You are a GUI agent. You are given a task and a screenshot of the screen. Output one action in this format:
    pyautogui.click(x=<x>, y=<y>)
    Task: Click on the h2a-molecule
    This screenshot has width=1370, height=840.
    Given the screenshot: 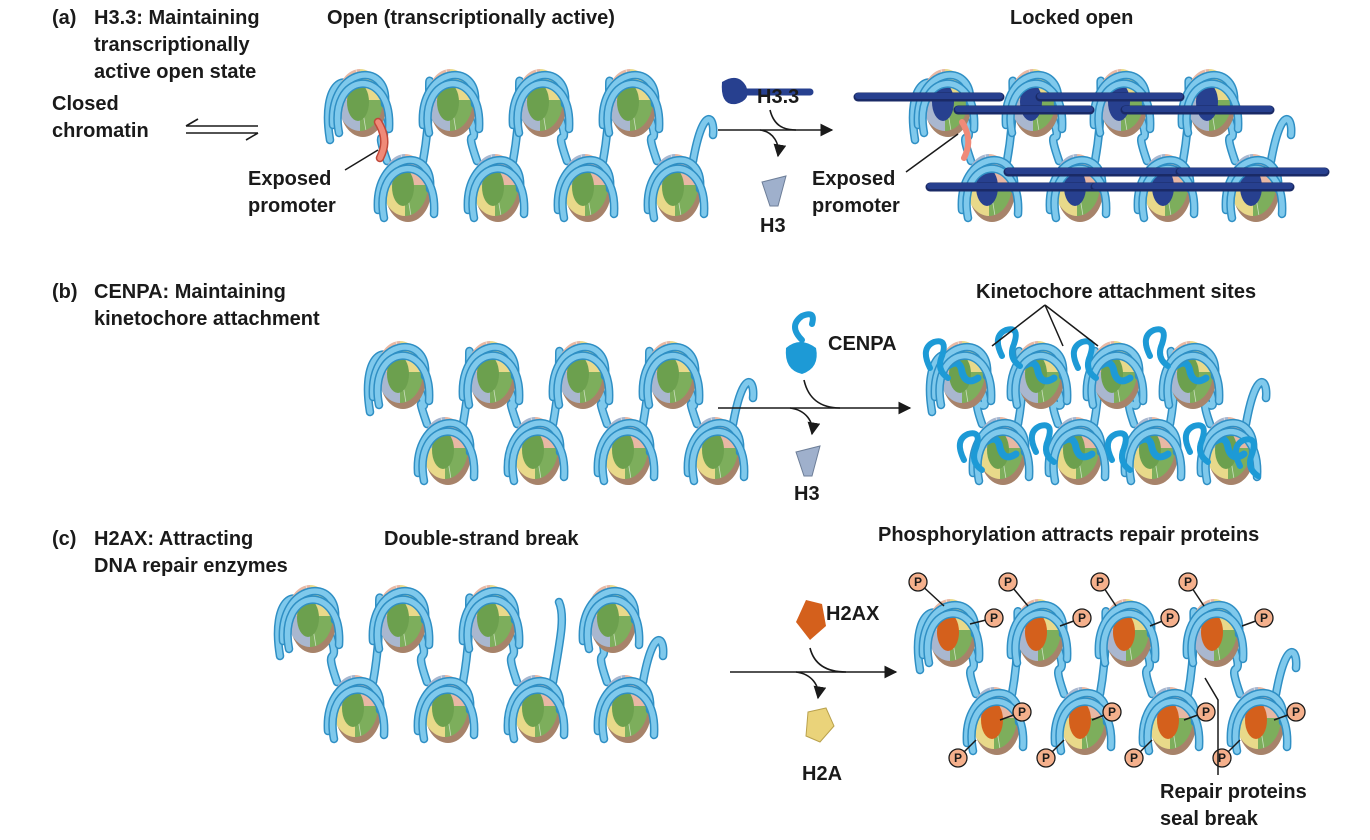 What is the action you would take?
    pyautogui.click(x=820, y=725)
    